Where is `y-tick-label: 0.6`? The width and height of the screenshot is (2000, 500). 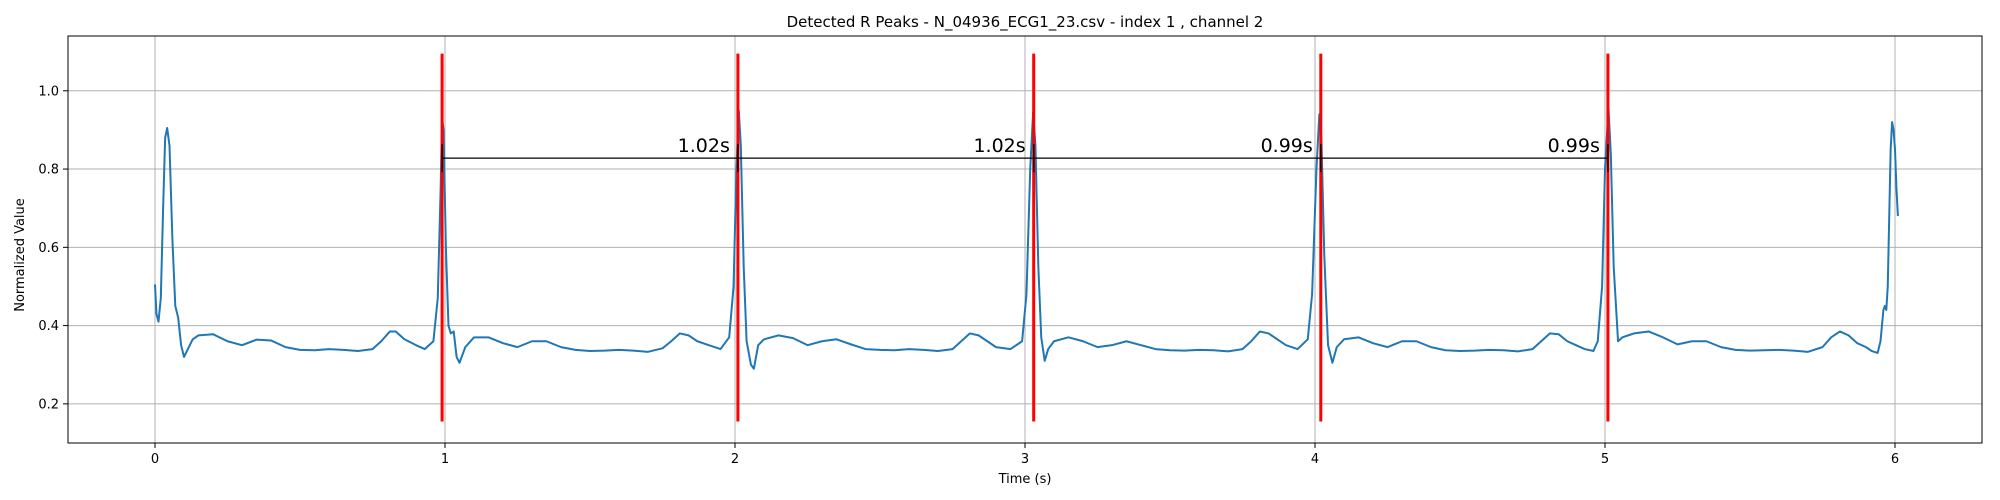 y-tick-label: 0.6 is located at coordinates (48, 248).